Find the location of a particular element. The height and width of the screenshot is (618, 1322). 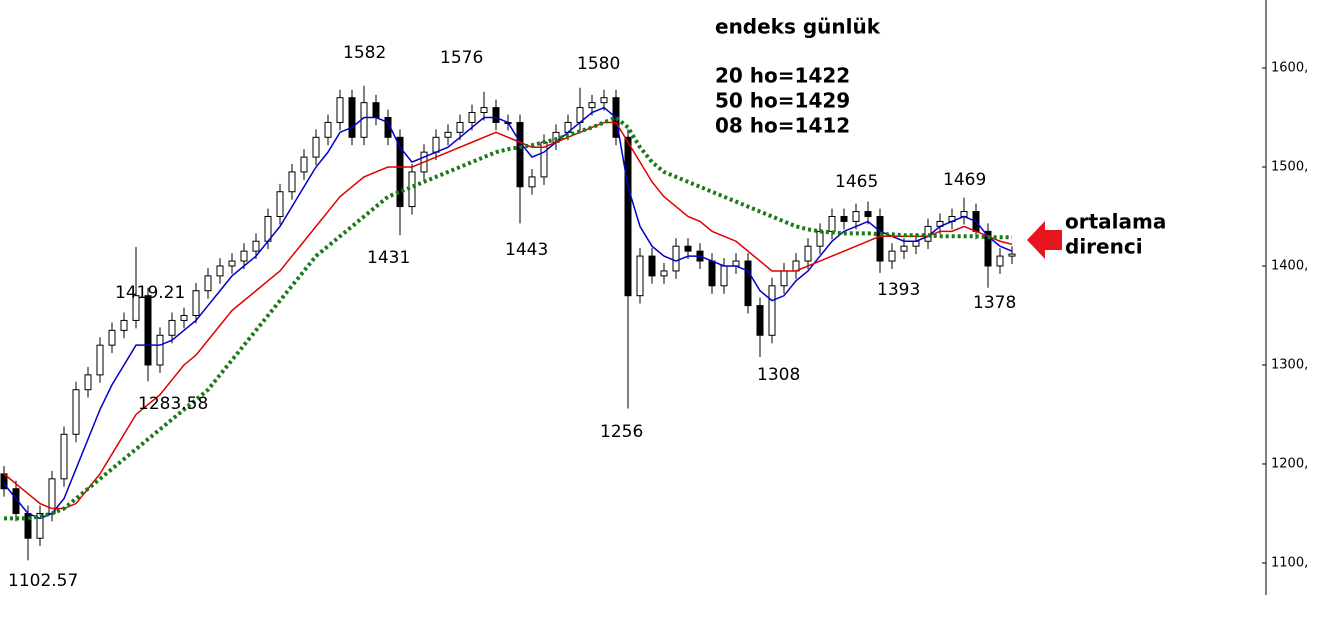

price-label: 1465 is located at coordinates (856, 182).